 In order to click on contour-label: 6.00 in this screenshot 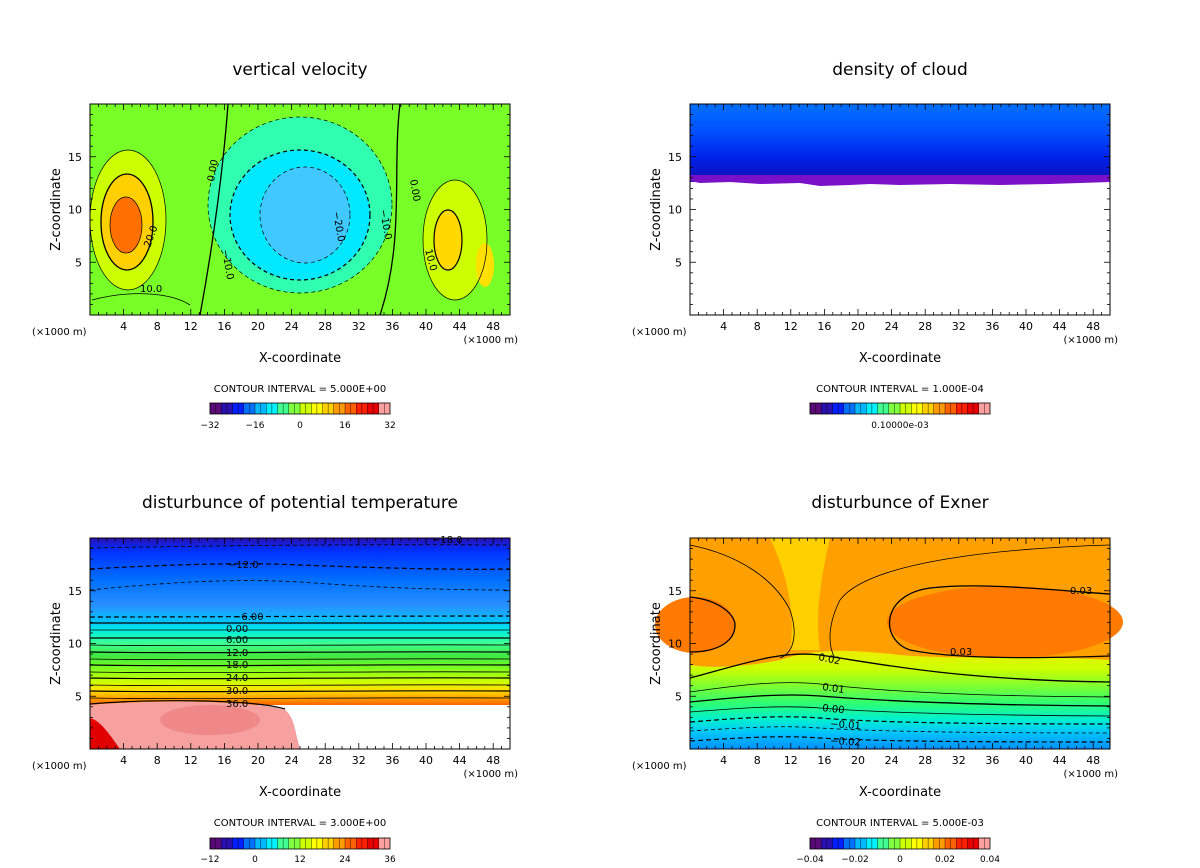, I will do `click(237, 640)`.